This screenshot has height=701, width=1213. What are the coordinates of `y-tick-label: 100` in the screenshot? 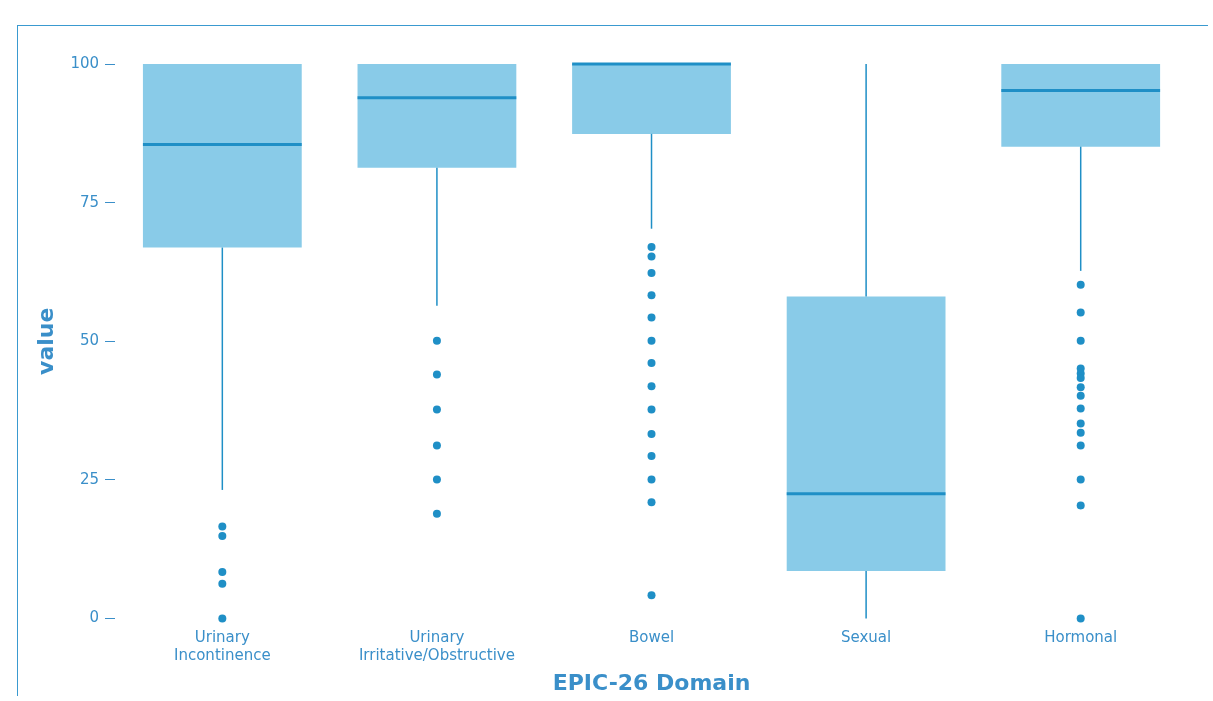 It's located at (85, 62).